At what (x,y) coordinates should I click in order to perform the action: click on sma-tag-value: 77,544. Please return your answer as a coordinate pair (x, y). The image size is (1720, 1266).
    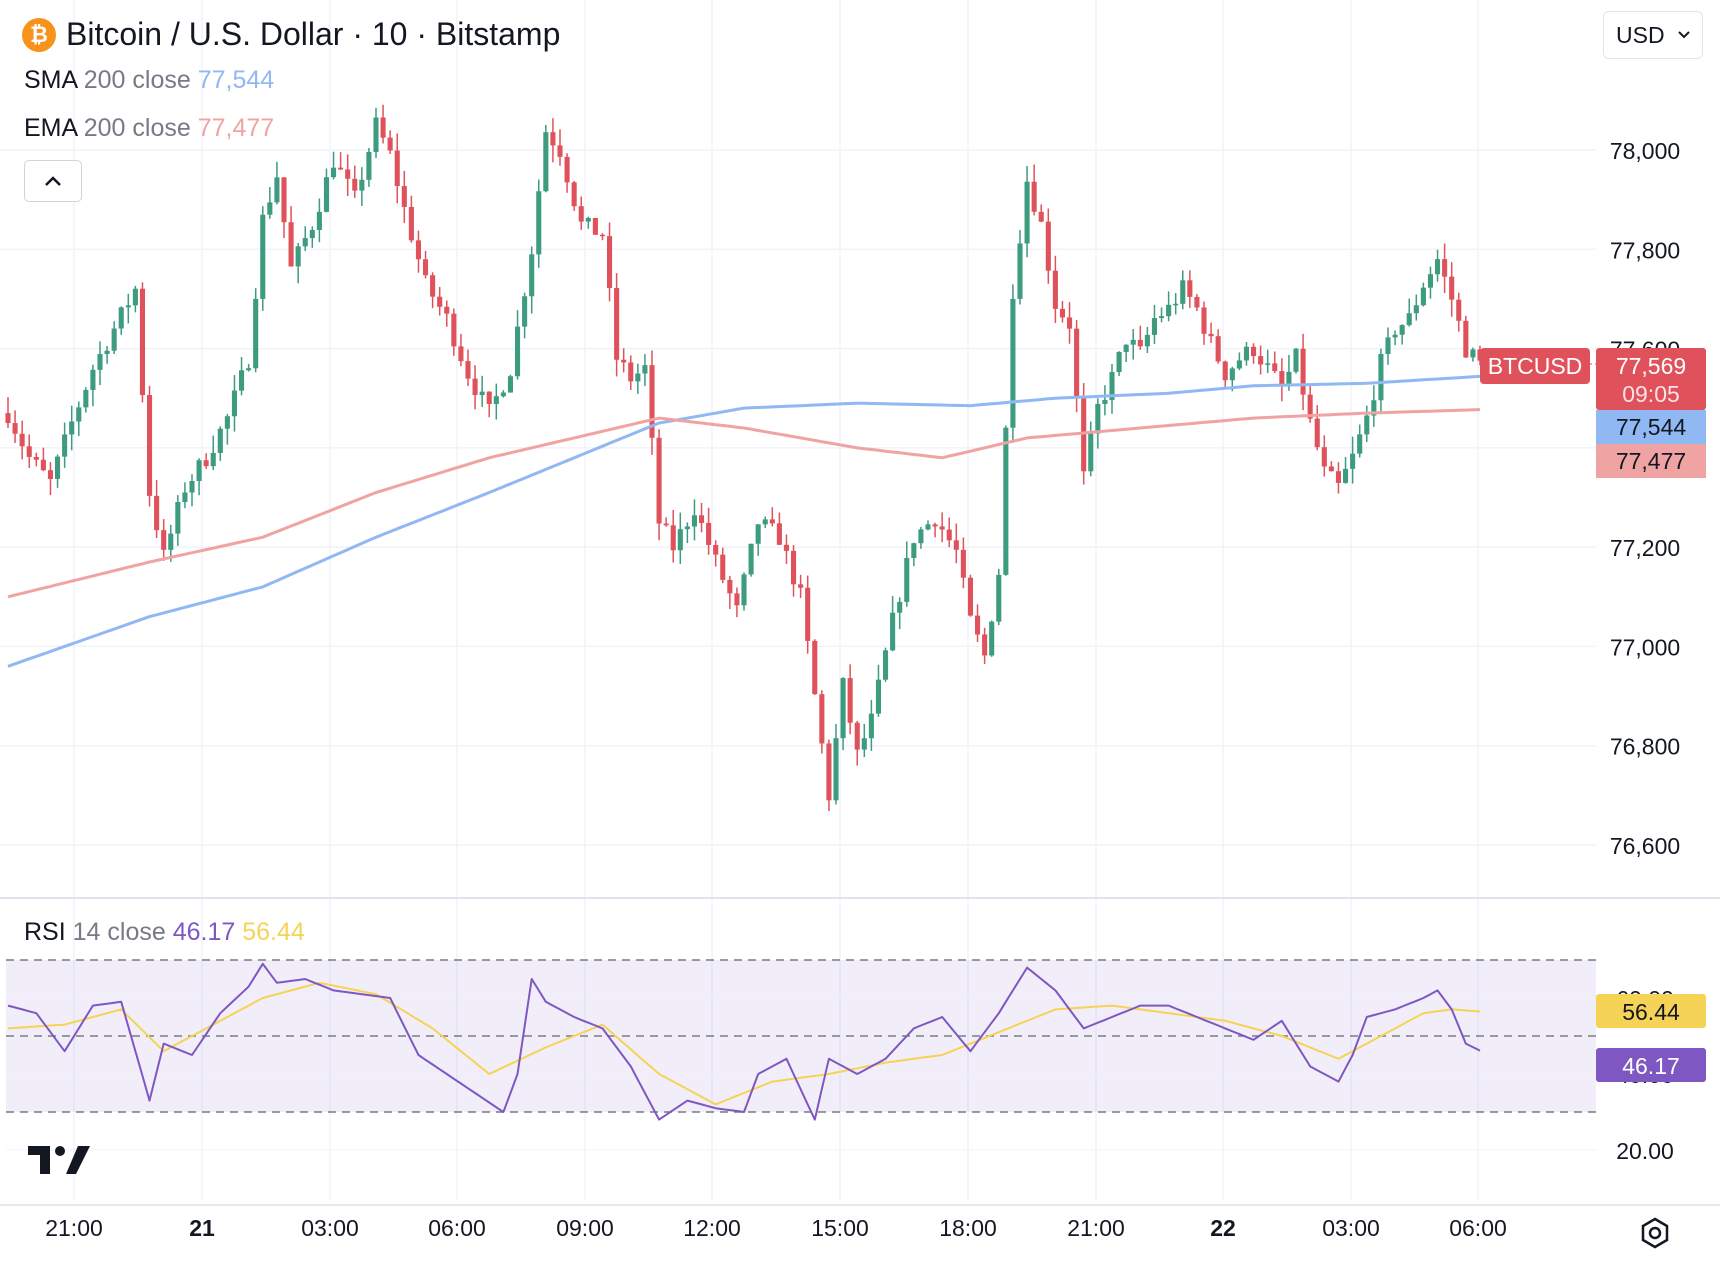
    Looking at the image, I should click on (1651, 427).